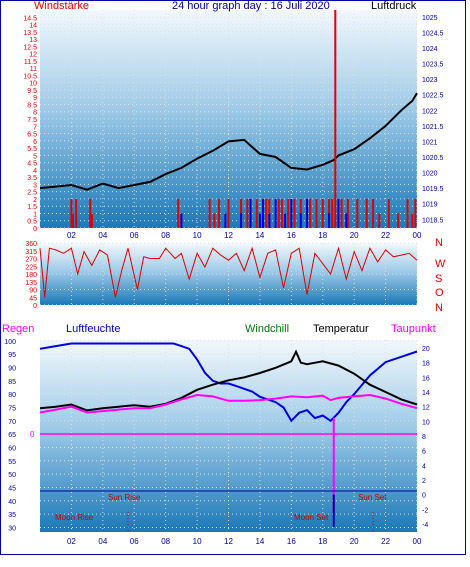  What do you see at coordinates (32, 193) in the screenshot?
I see `y-left-tick-label: 2.5` at bounding box center [32, 193].